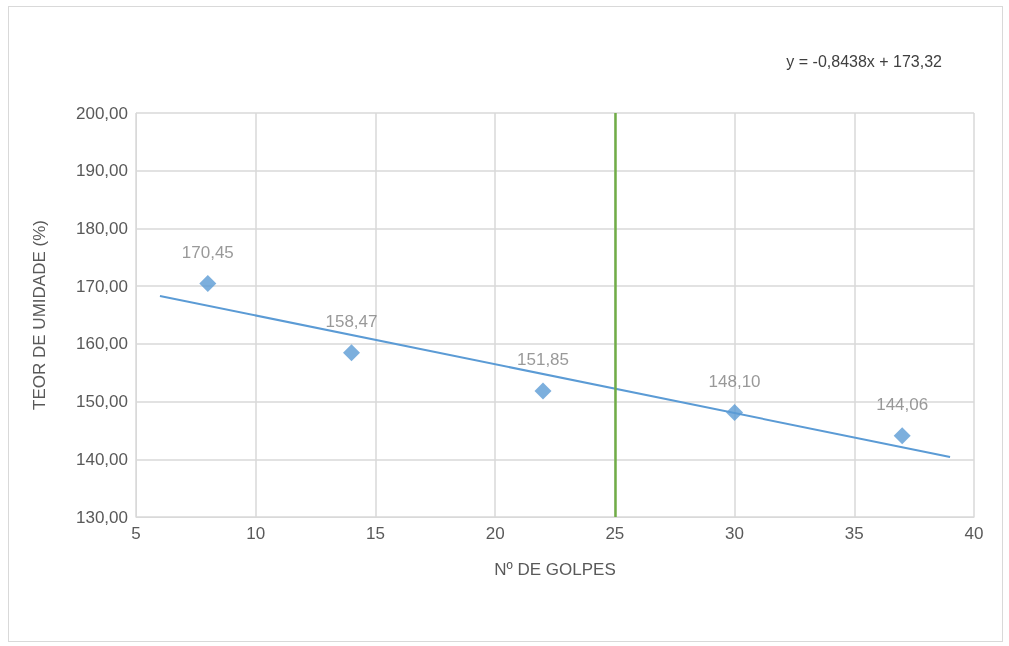  I want to click on x-tick-label: 30, so click(735, 533).